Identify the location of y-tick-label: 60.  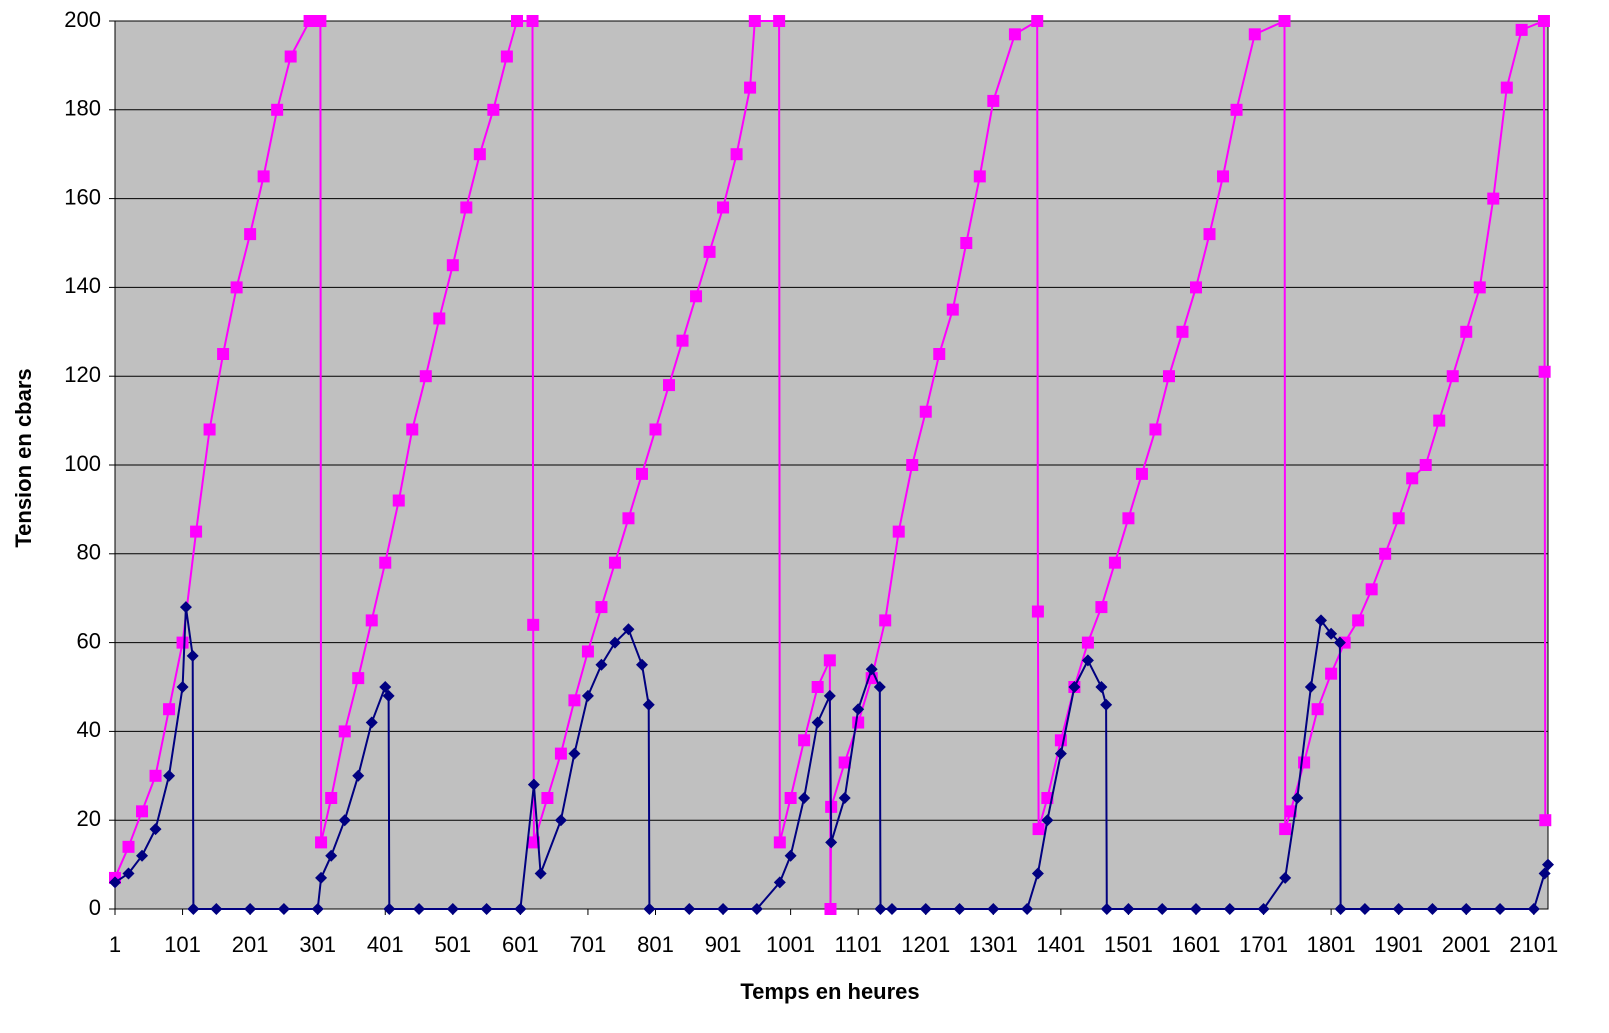
(89, 640).